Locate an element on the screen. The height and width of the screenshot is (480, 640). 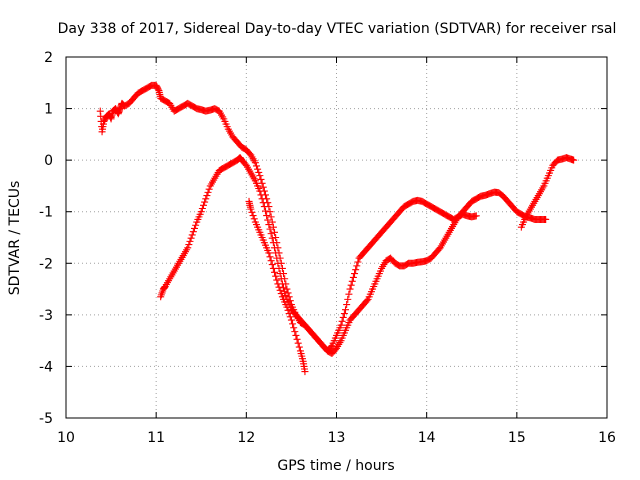
y-tick-label: -3 is located at coordinates (46, 316).